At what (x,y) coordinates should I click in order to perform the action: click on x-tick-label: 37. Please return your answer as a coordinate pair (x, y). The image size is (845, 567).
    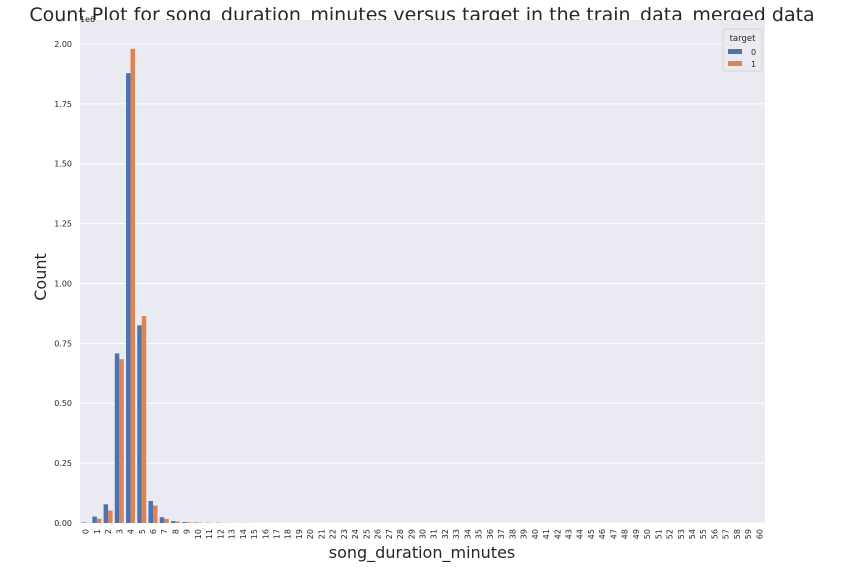
    Looking at the image, I should click on (501, 534).